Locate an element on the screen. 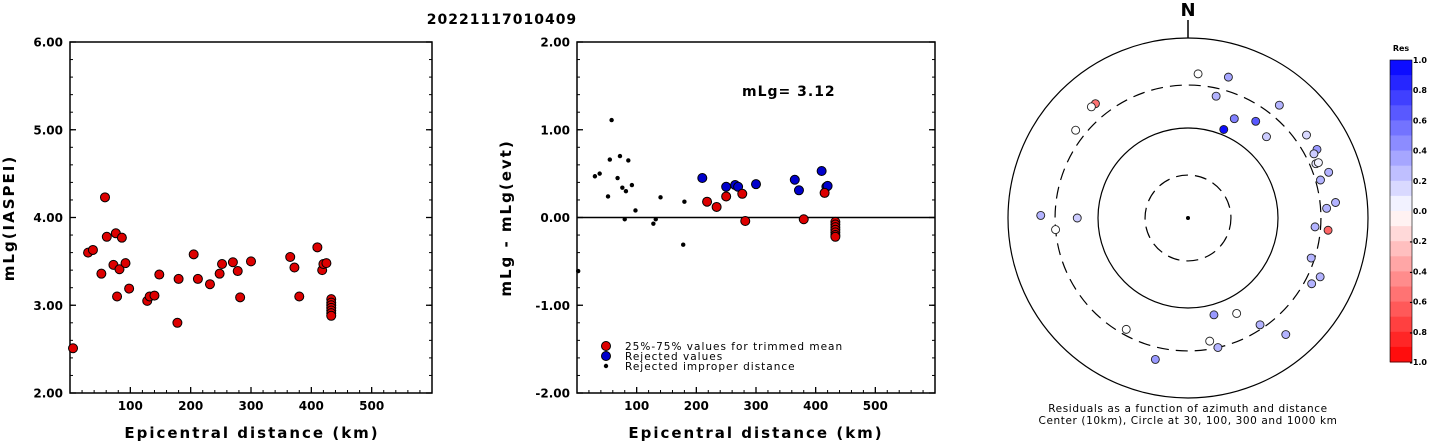 Image resolution: width=1437 pixels, height=441 pixels. x-tick-label: 400 is located at coordinates (815, 406).